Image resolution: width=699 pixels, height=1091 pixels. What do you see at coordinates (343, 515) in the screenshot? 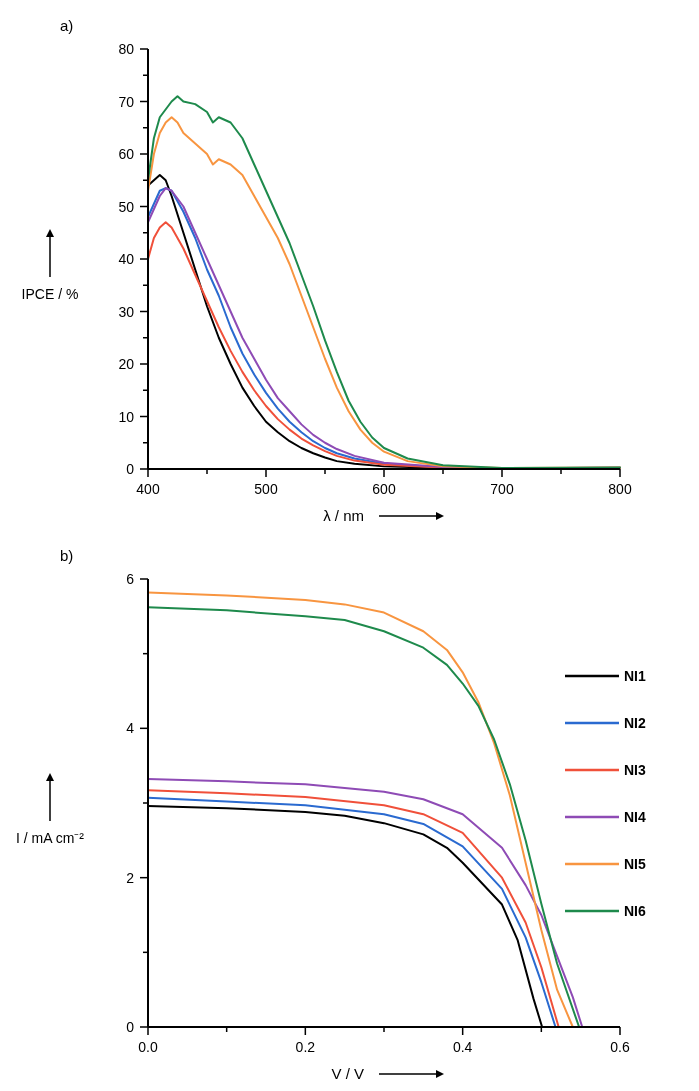
I see `x-axis-title: λ / nm` at bounding box center [343, 515].